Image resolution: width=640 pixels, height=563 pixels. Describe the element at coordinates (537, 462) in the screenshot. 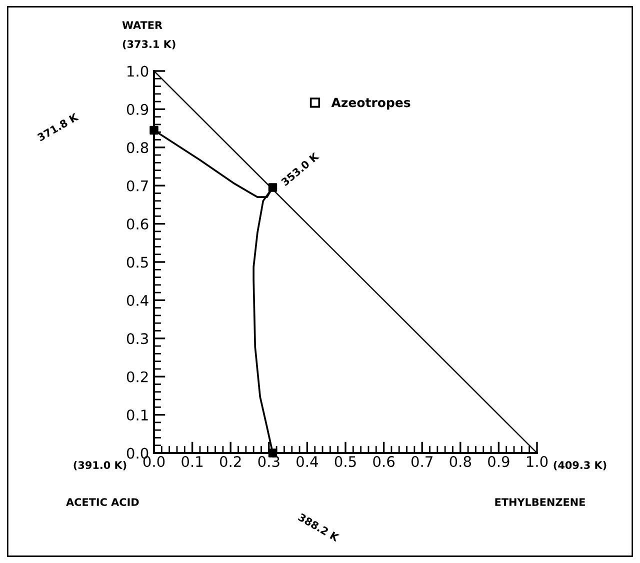

I see `x-tick-label: 1.0` at that location.